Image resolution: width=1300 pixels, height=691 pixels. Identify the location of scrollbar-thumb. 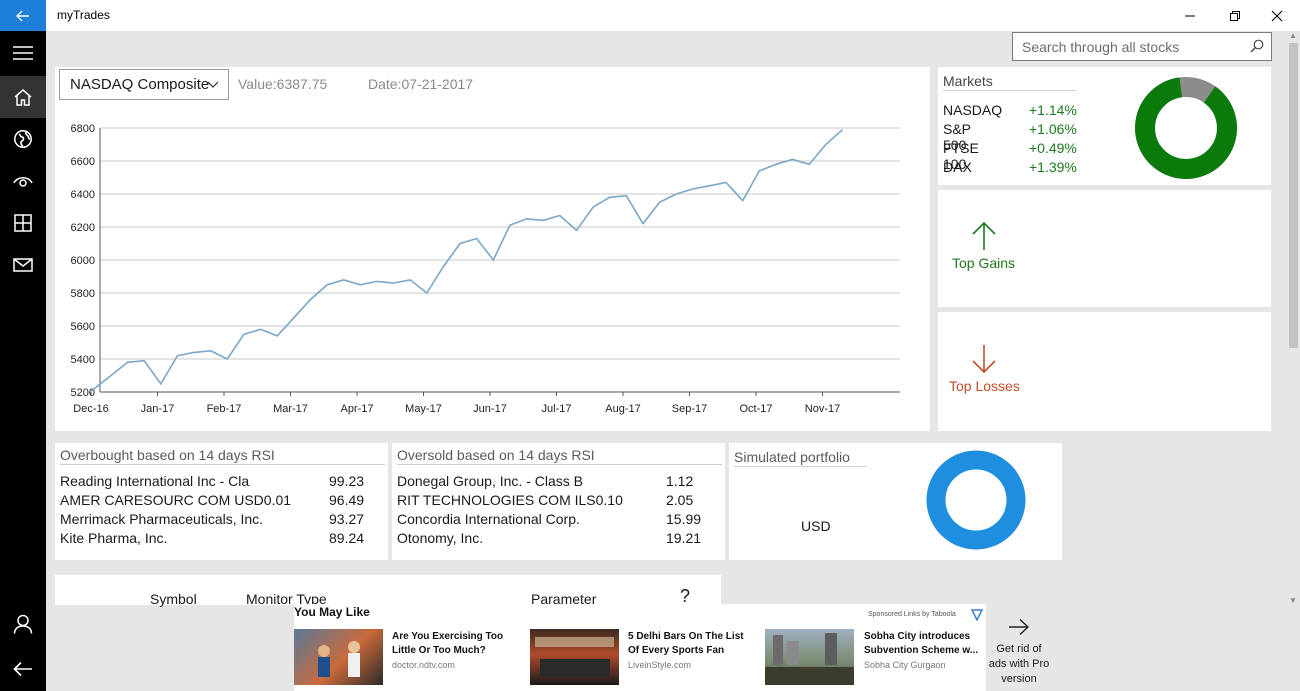
(1293, 195).